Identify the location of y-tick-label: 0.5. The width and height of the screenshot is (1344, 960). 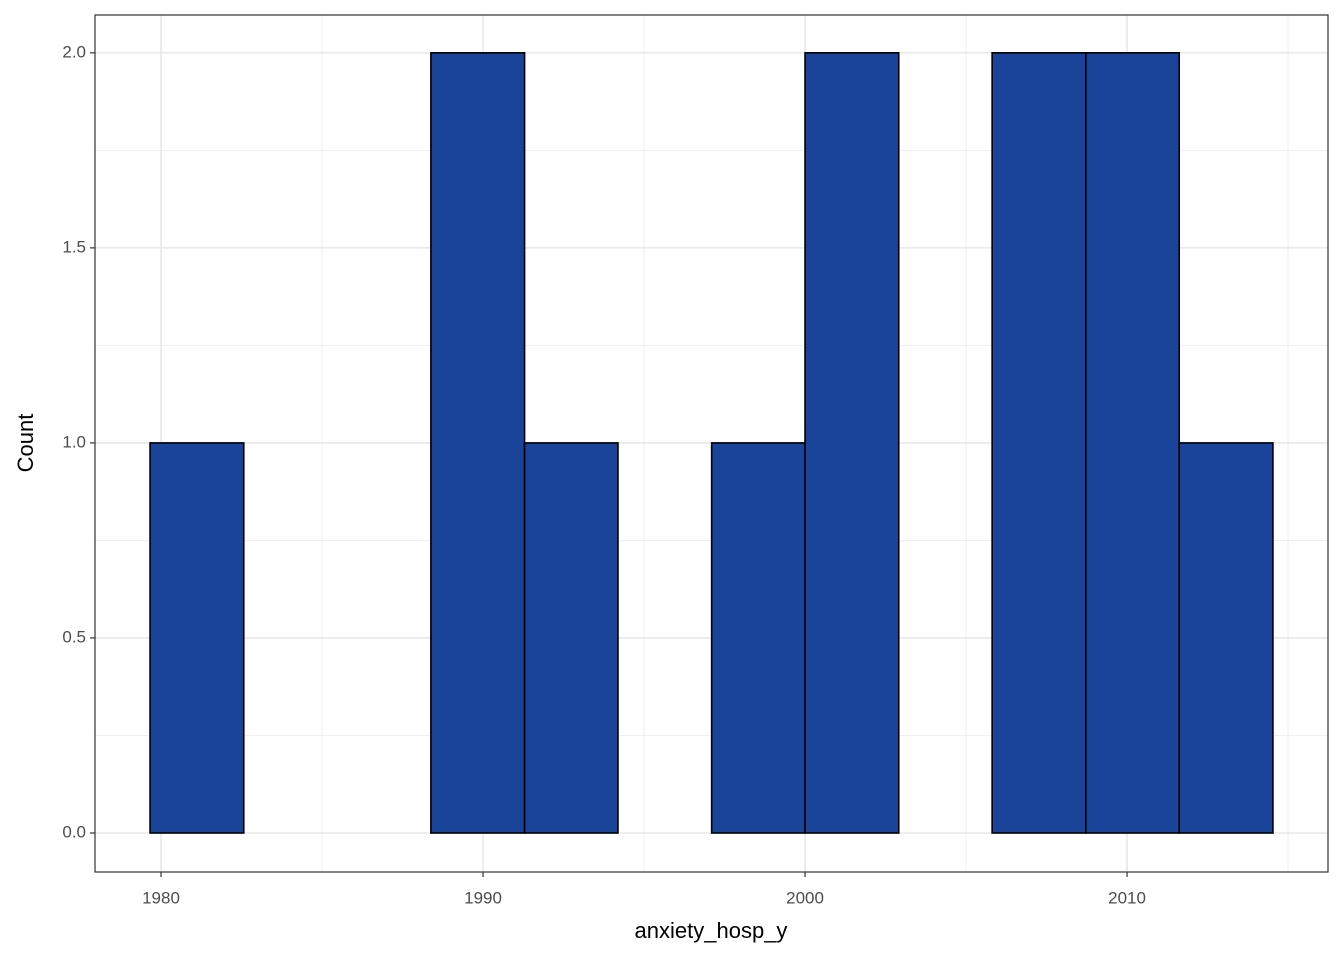
(74, 636).